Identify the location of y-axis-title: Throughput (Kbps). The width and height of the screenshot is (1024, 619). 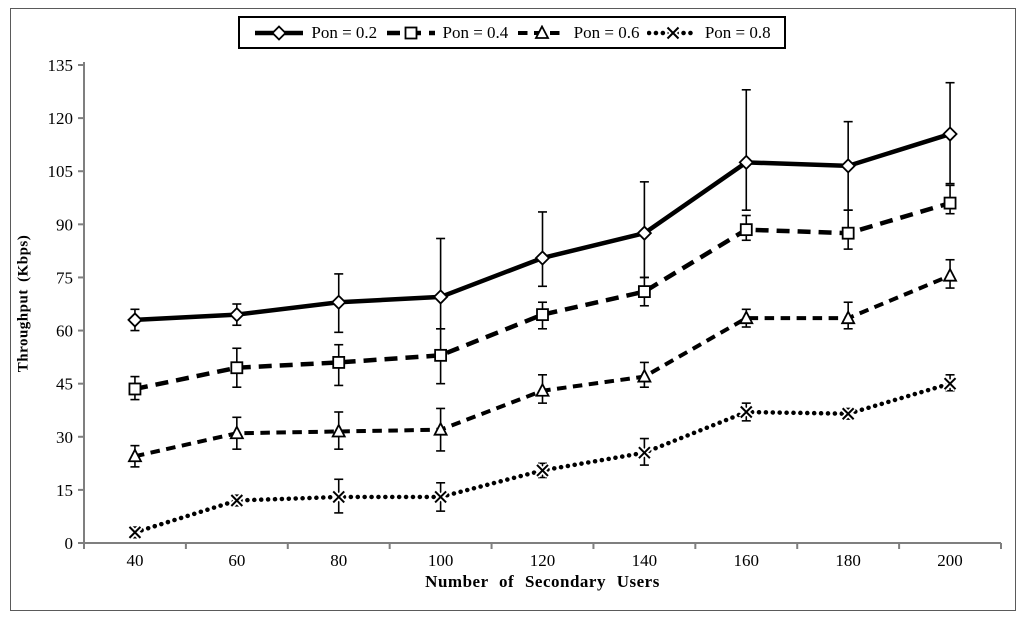
(23, 303).